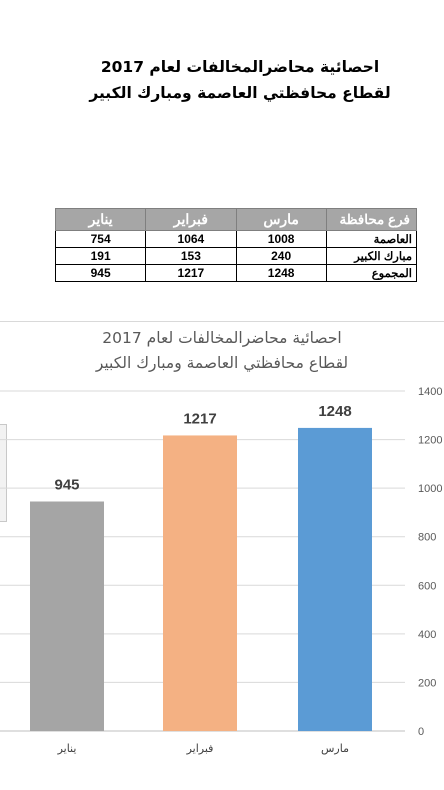 The width and height of the screenshot is (444, 790). What do you see at coordinates (427, 635) in the screenshot?
I see `y-tick-label: 400` at bounding box center [427, 635].